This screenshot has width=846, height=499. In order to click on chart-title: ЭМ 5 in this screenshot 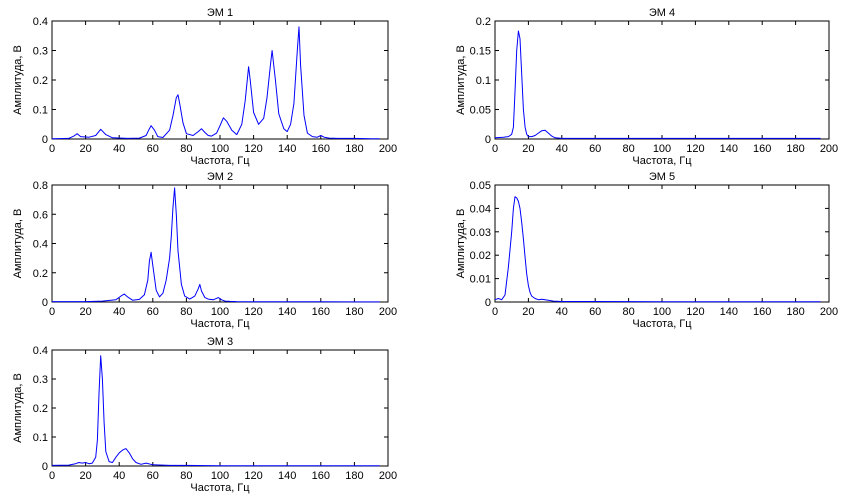, I will do `click(662, 177)`.